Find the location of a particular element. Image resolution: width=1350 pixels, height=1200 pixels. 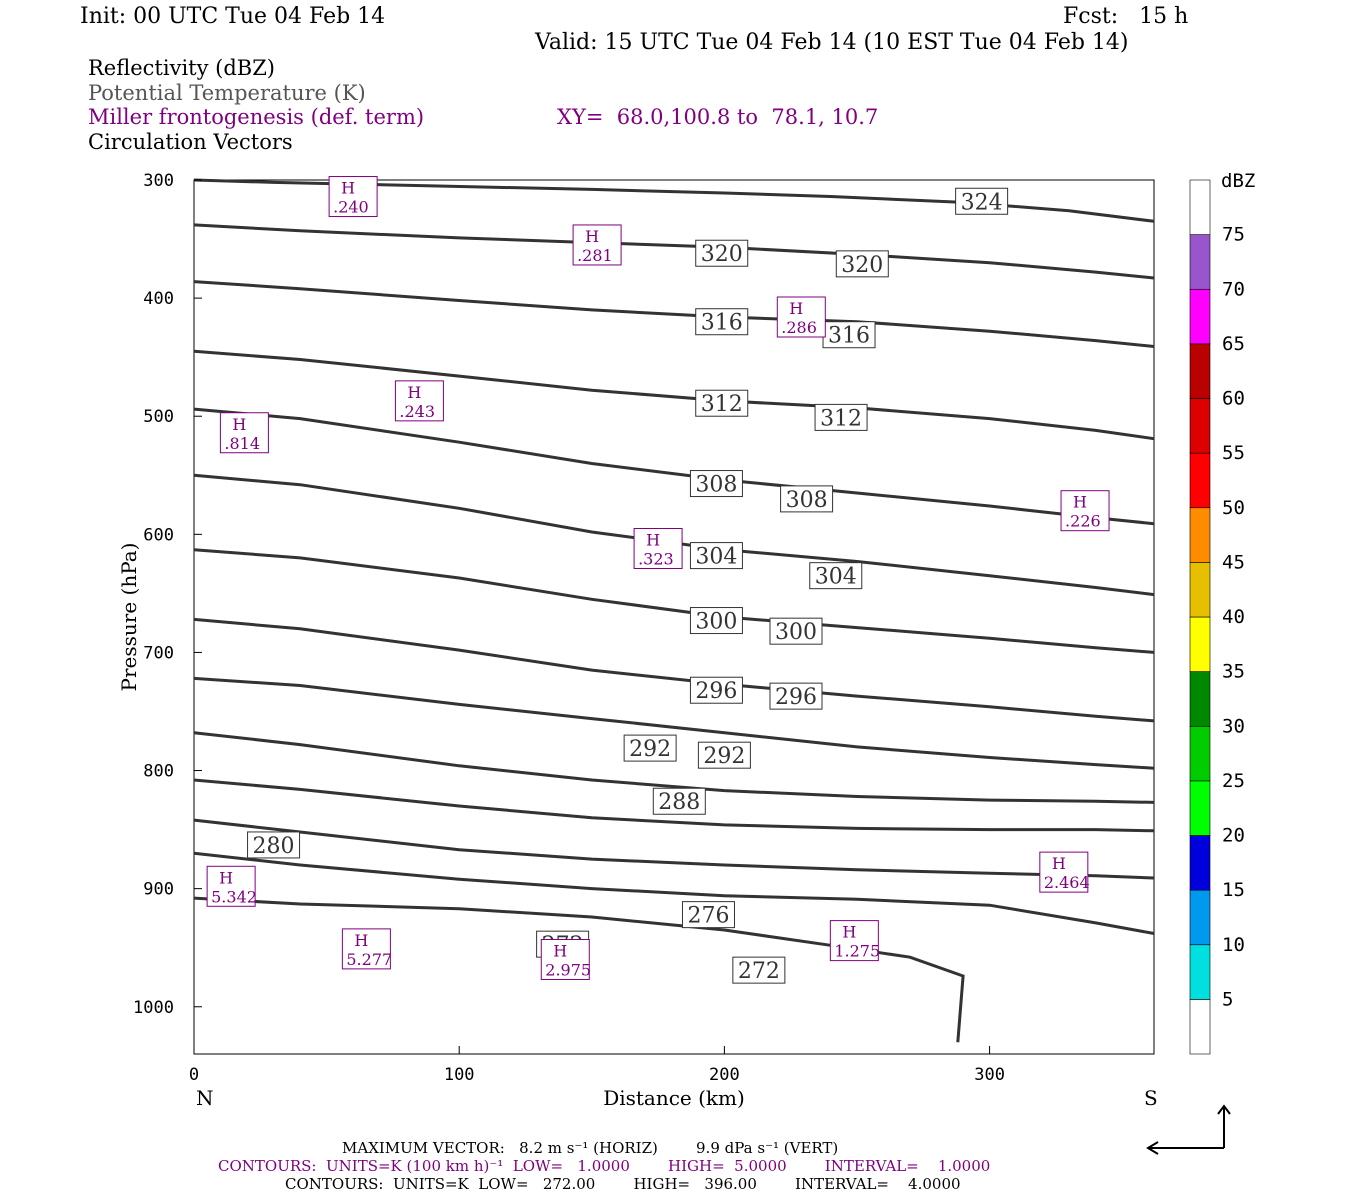

y-tick-label: 700 is located at coordinates (158, 653).